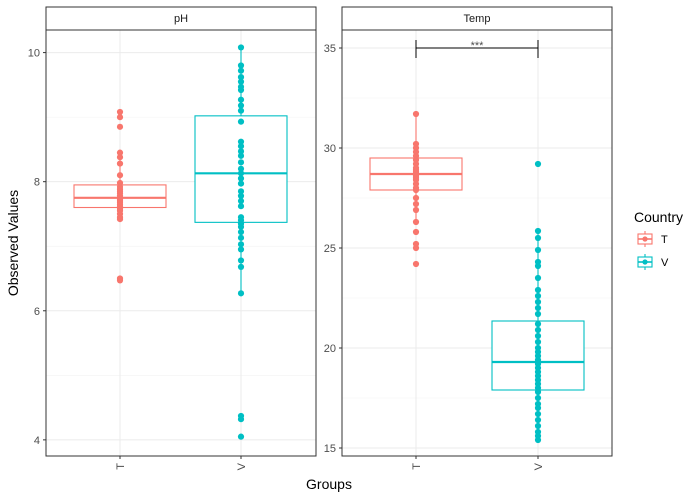 Image resolution: width=700 pixels, height=500 pixels. Describe the element at coordinates (539, 466) in the screenshot. I see `x-tick-label: V` at that location.